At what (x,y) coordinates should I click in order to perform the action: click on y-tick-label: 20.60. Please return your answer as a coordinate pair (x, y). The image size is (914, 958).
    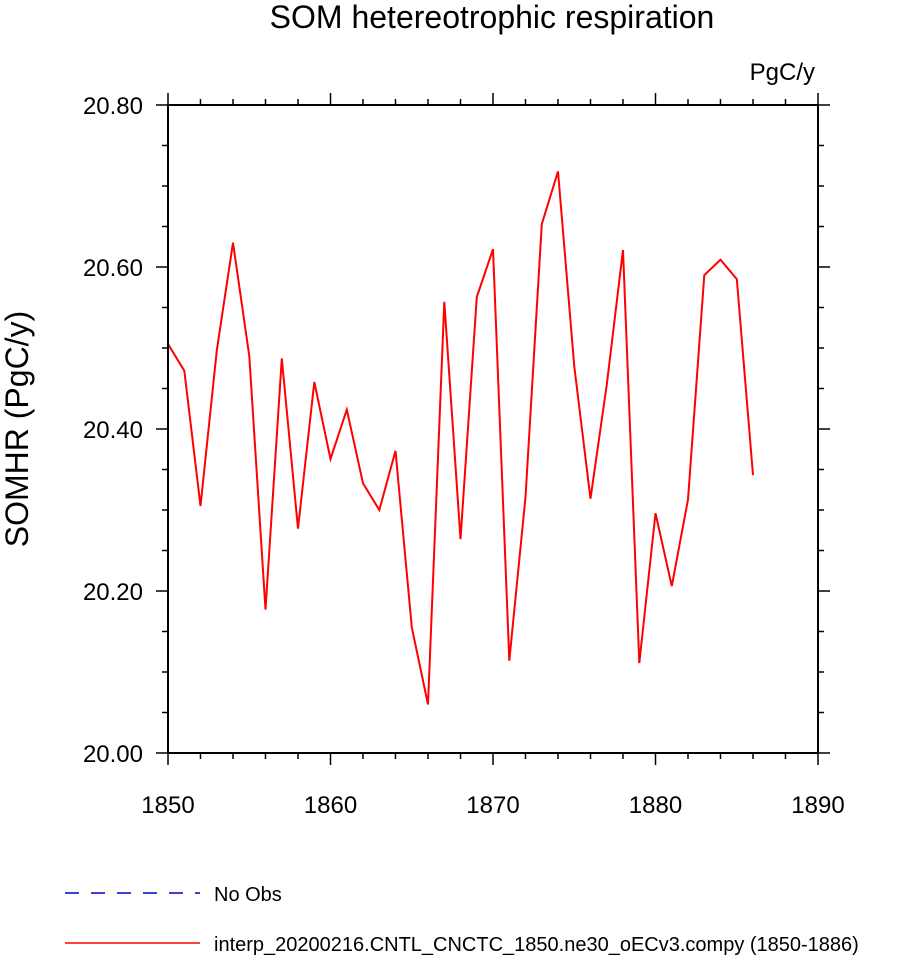
    Looking at the image, I should click on (113, 268).